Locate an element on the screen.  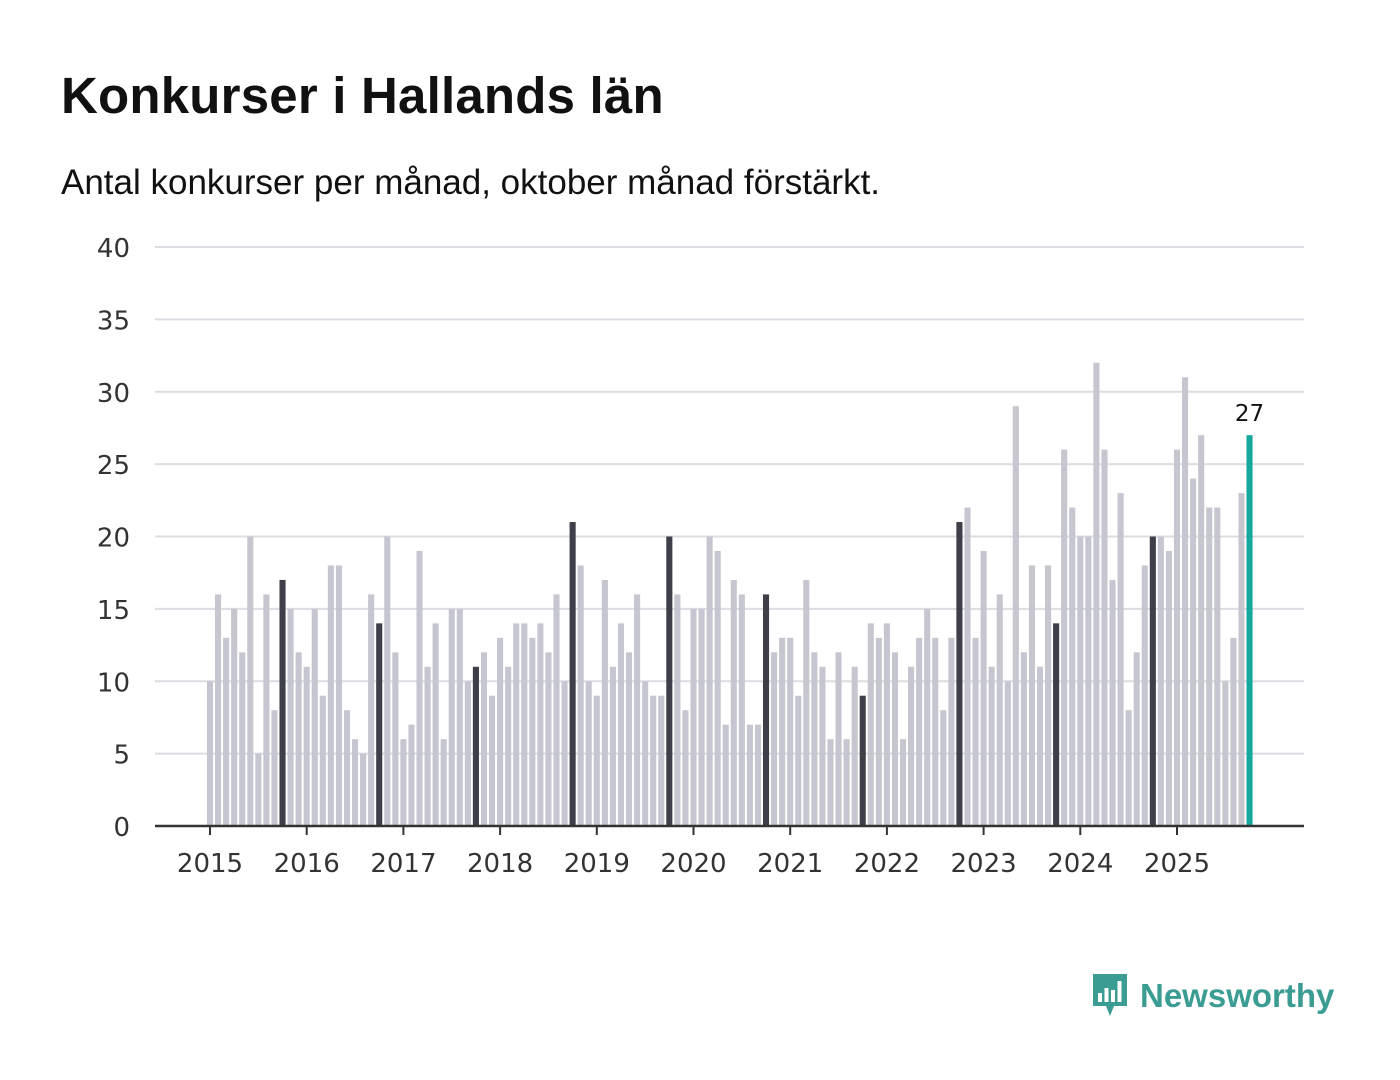
x-tick-label: 2018 is located at coordinates (500, 864).